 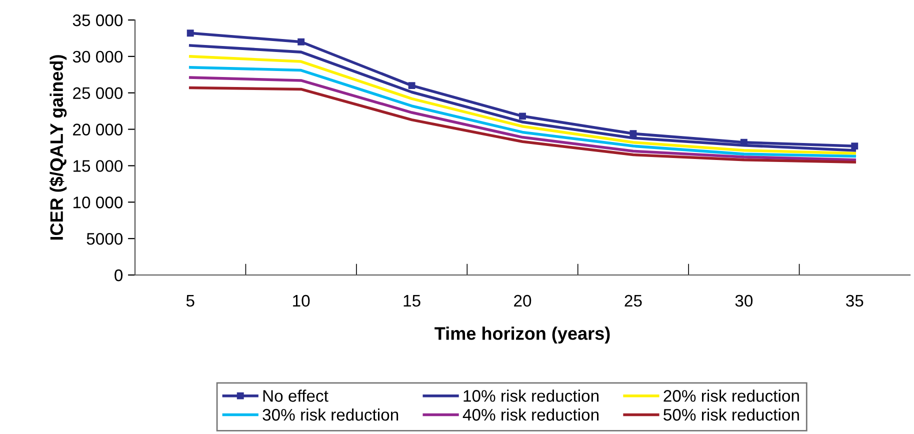 What do you see at coordinates (97, 20) in the screenshot?
I see `y-tick-label: 35 000` at bounding box center [97, 20].